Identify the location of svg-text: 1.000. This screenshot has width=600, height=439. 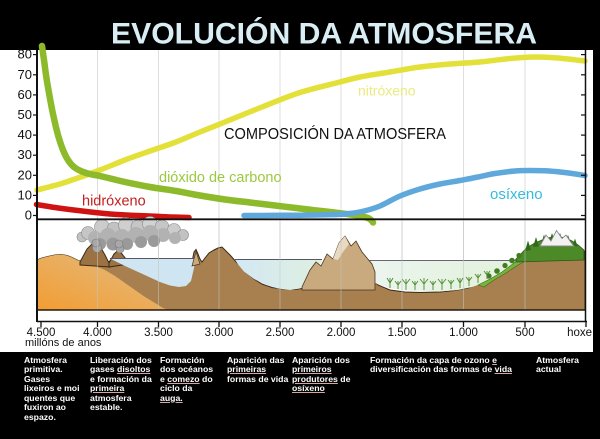
(463, 333).